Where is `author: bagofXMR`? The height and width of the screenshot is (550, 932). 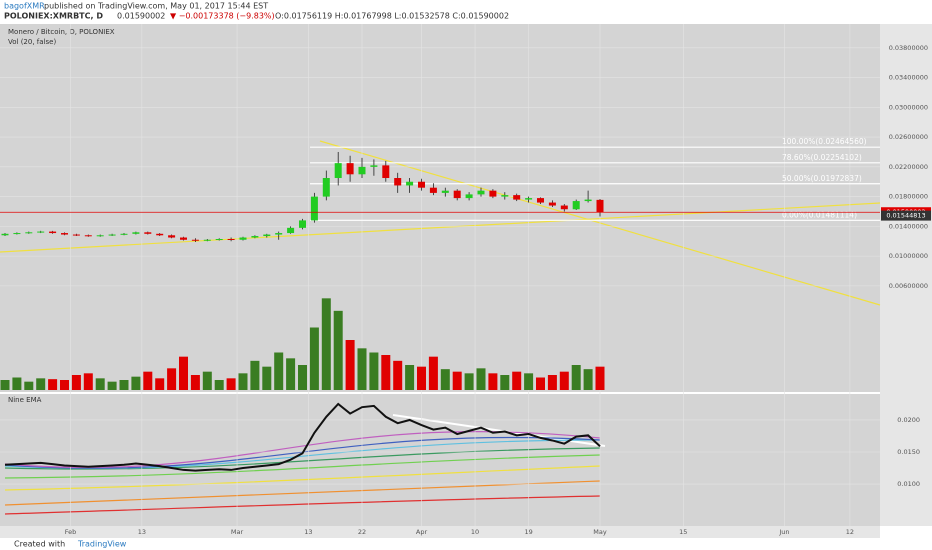
author: bagofXMR is located at coordinates (24, 6).